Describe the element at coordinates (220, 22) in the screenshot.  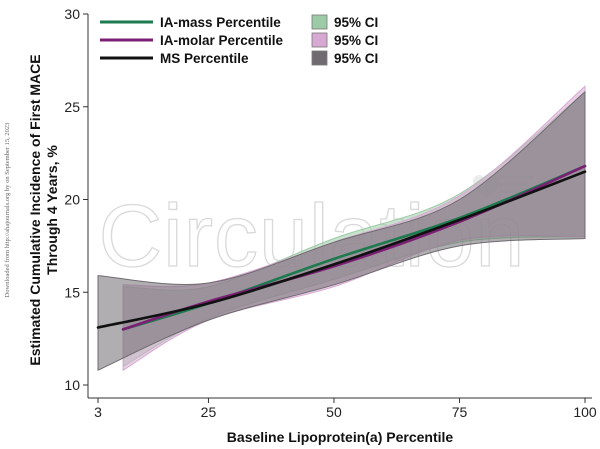
I see `legend-label: IA-mass Percentile` at that location.